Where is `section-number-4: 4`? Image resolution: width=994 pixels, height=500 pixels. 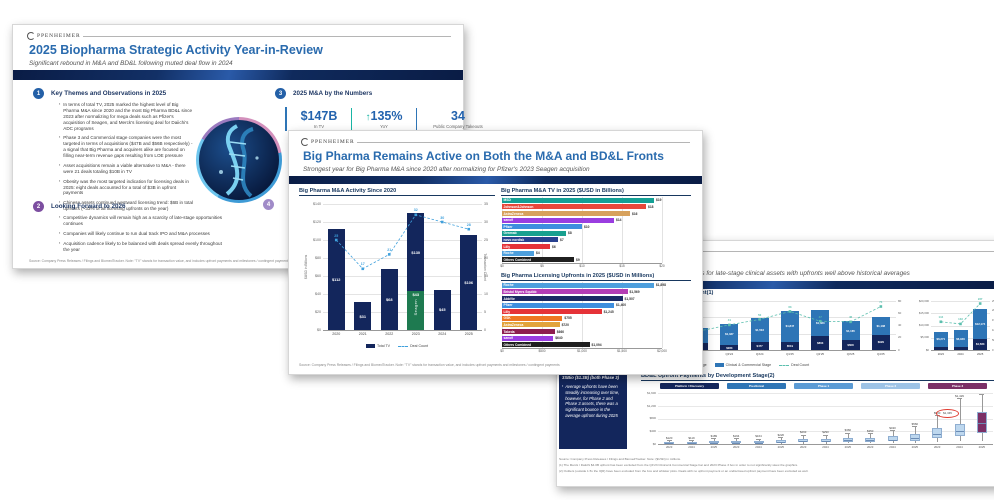
section-number-4: 4 is located at coordinates (268, 204).